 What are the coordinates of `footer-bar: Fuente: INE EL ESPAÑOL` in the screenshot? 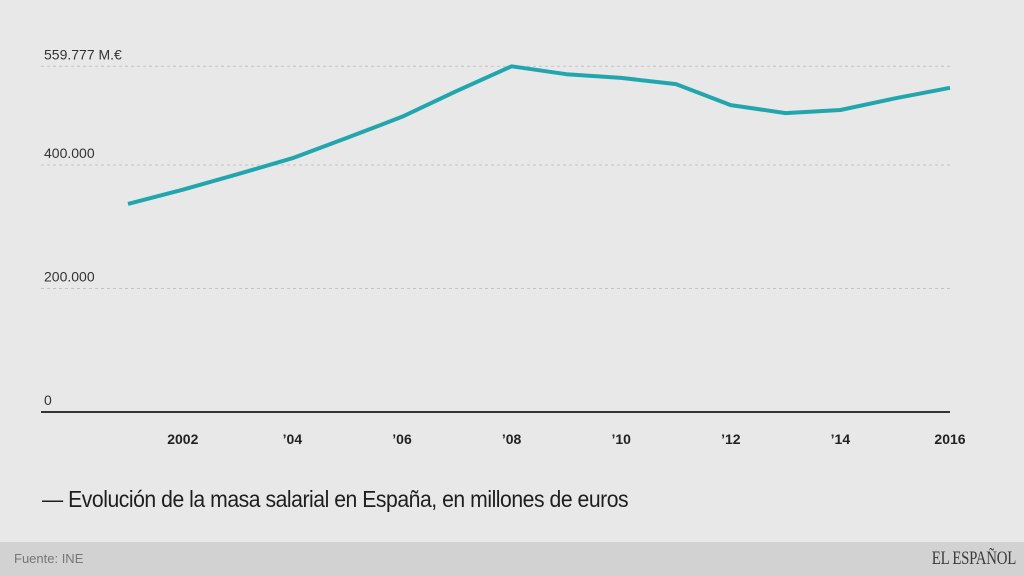 It's located at (512, 559).